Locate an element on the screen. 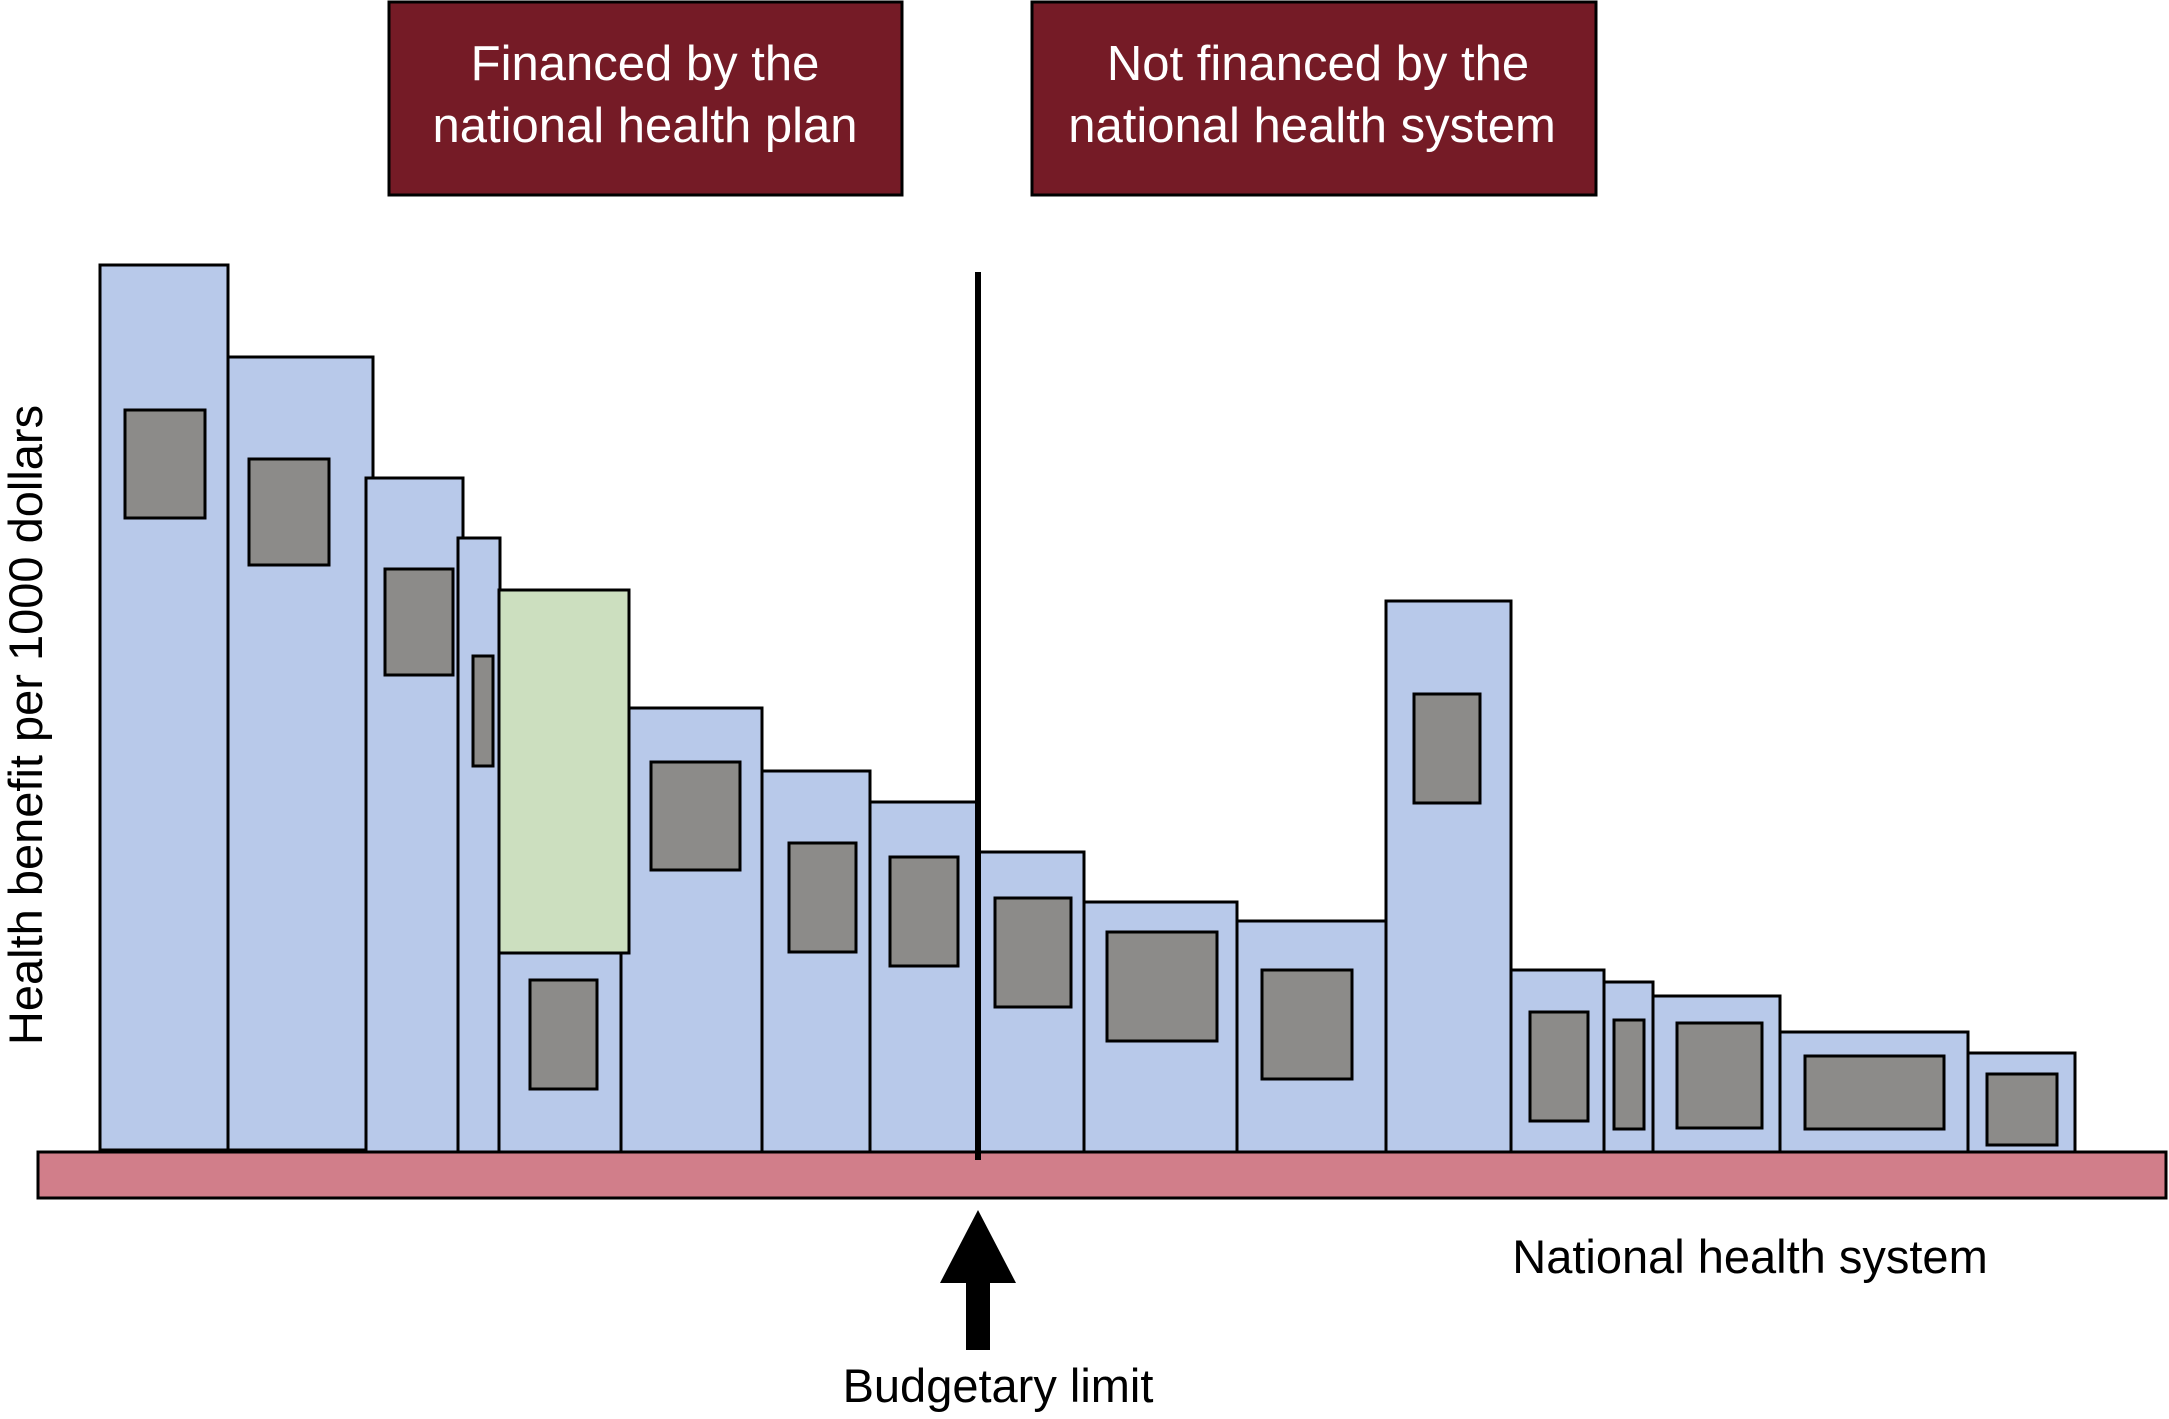 This screenshot has width=2169, height=1419. highlighted-program-bar is located at coordinates (564, 771).